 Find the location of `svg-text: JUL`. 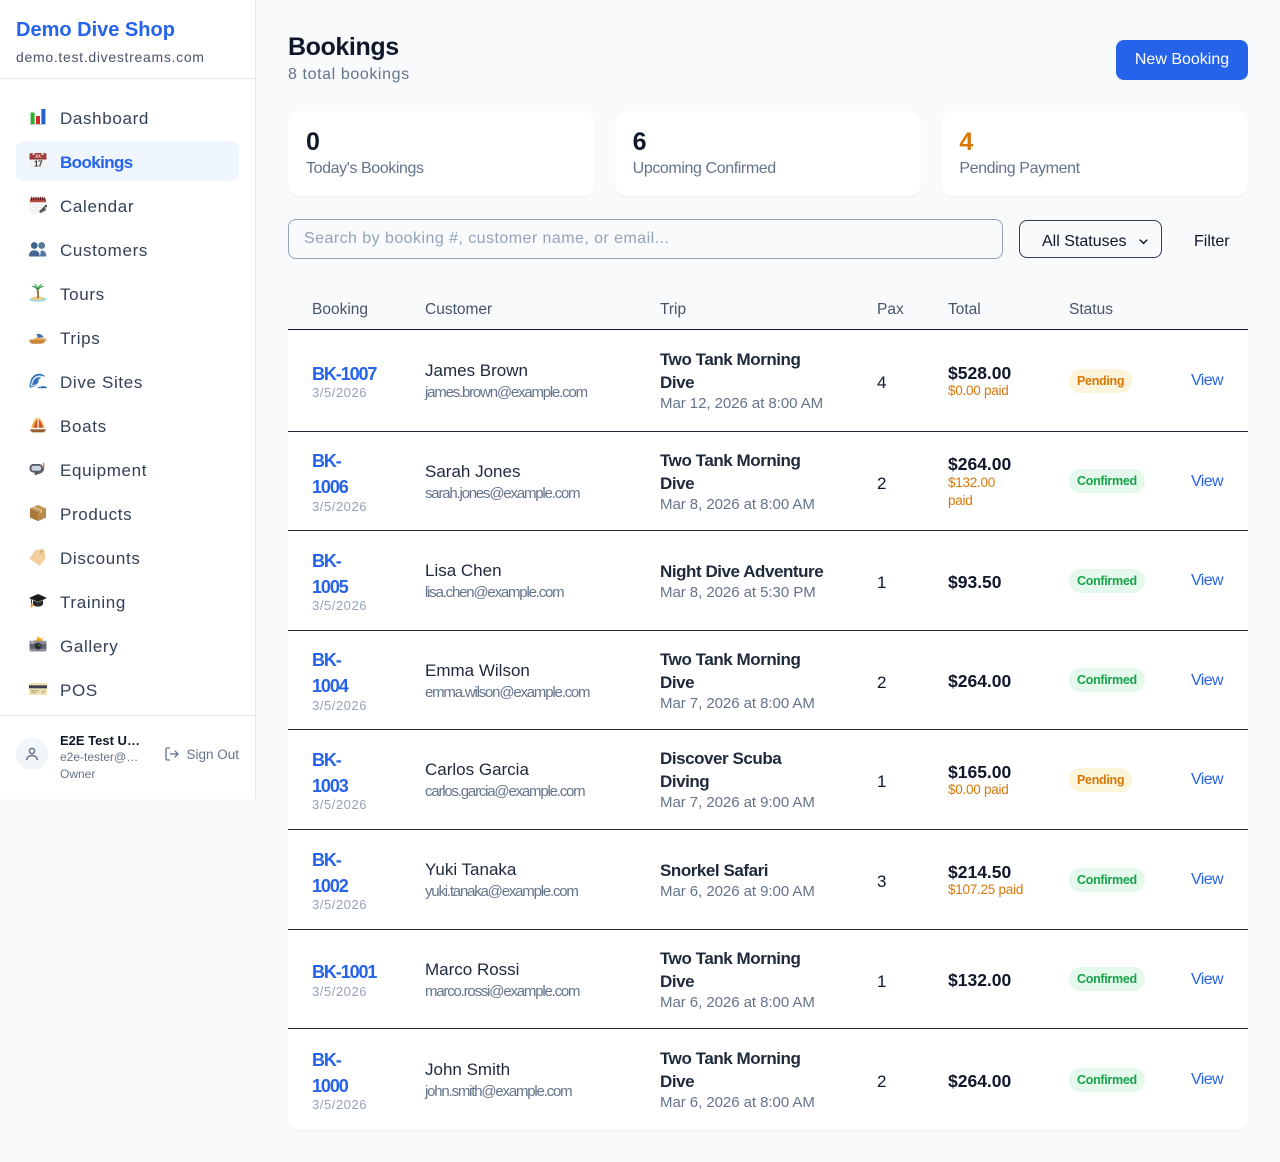

svg-text: JUL is located at coordinates (39, 155).